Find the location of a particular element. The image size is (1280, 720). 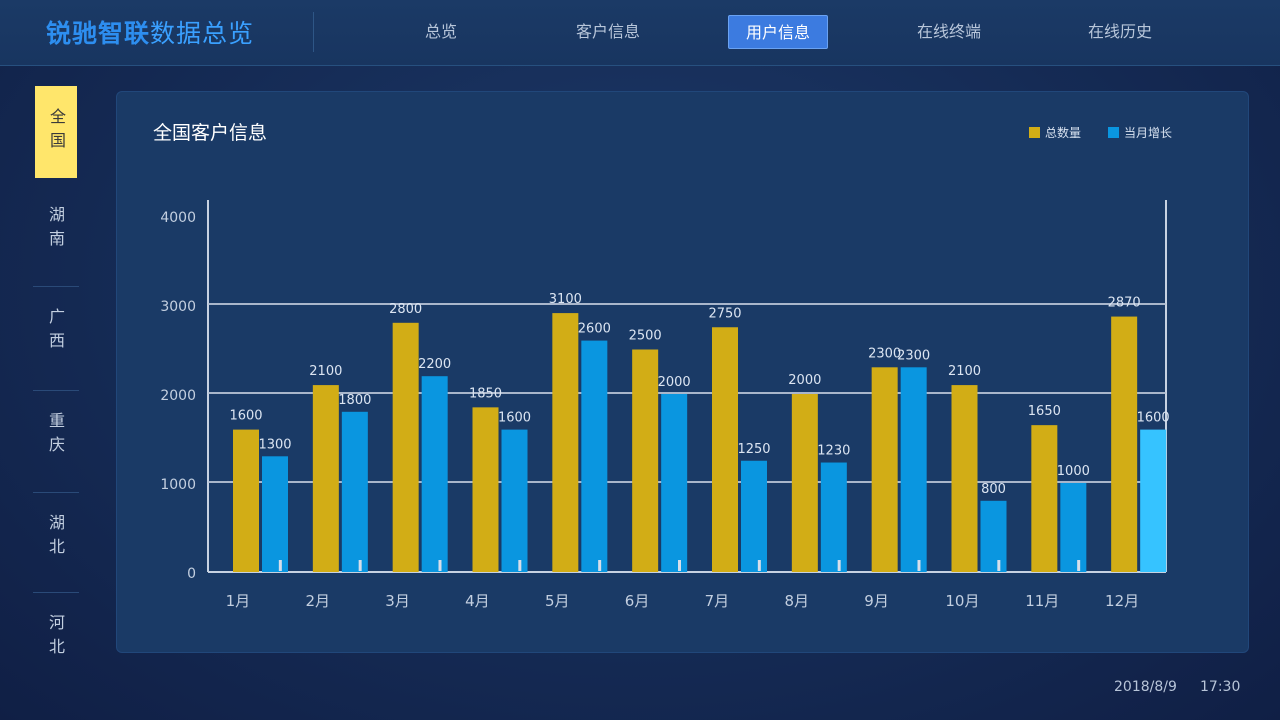

sidebar-item-hubei: 湖北 is located at coordinates (55, 538).